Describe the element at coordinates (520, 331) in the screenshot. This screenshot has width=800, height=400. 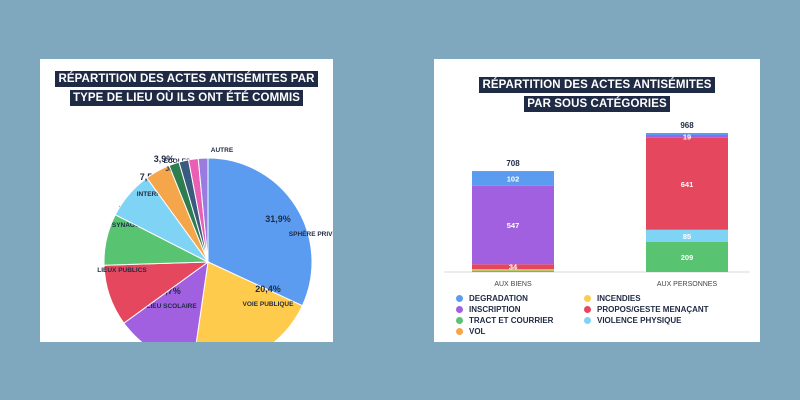
I see `legend-item: VOL` at that location.